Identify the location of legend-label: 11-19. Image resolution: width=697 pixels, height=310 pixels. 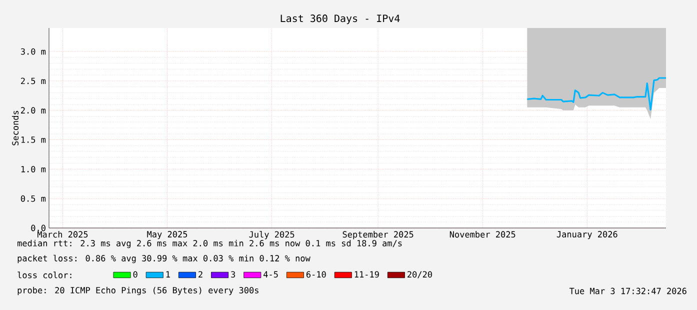
(366, 274).